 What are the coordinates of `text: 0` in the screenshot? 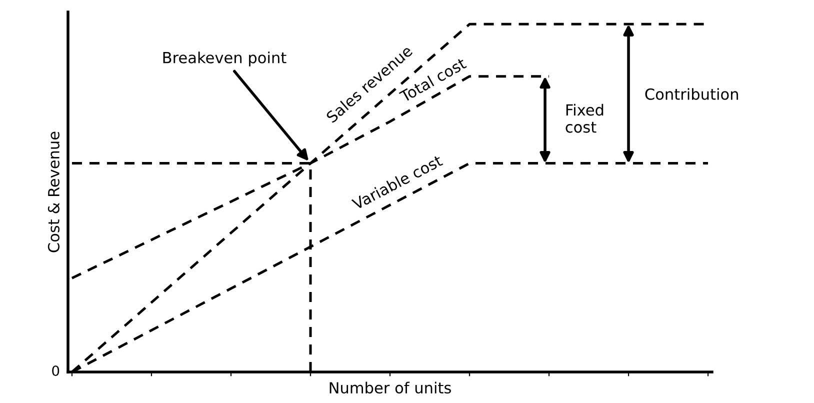 It's located at (56, 371).